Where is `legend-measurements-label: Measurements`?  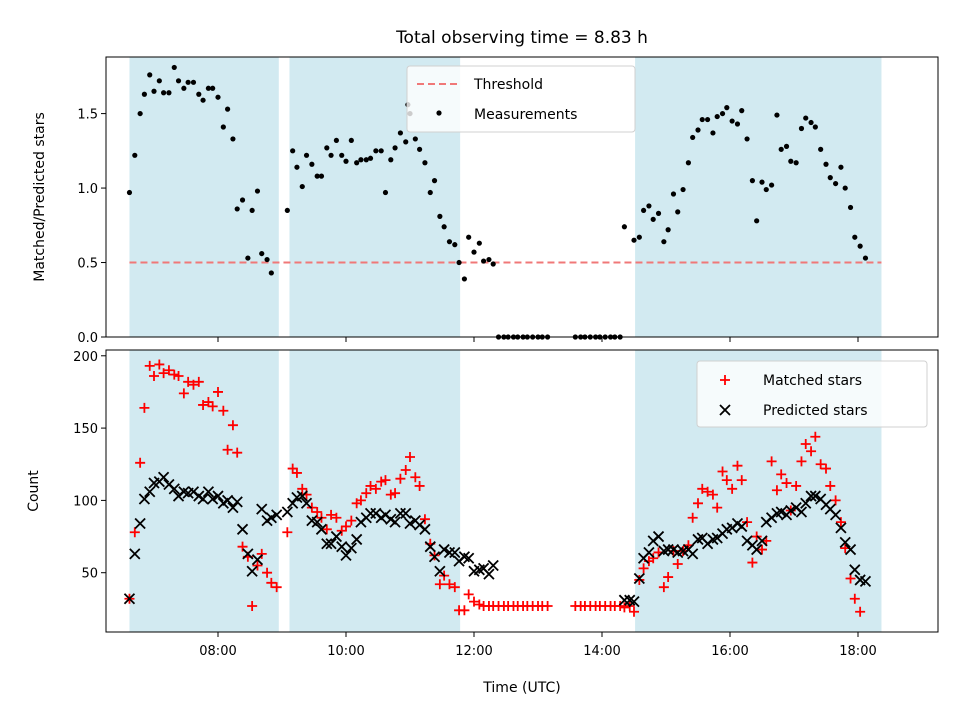 legend-measurements-label: Measurements is located at coordinates (525, 115).